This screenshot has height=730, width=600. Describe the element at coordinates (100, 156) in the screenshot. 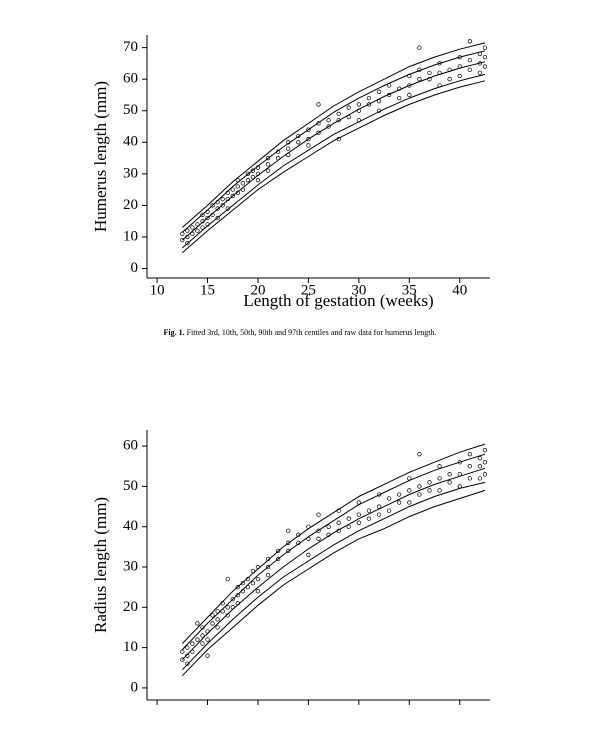

I see `y-axis-label: Humerus length (mm)` at that location.